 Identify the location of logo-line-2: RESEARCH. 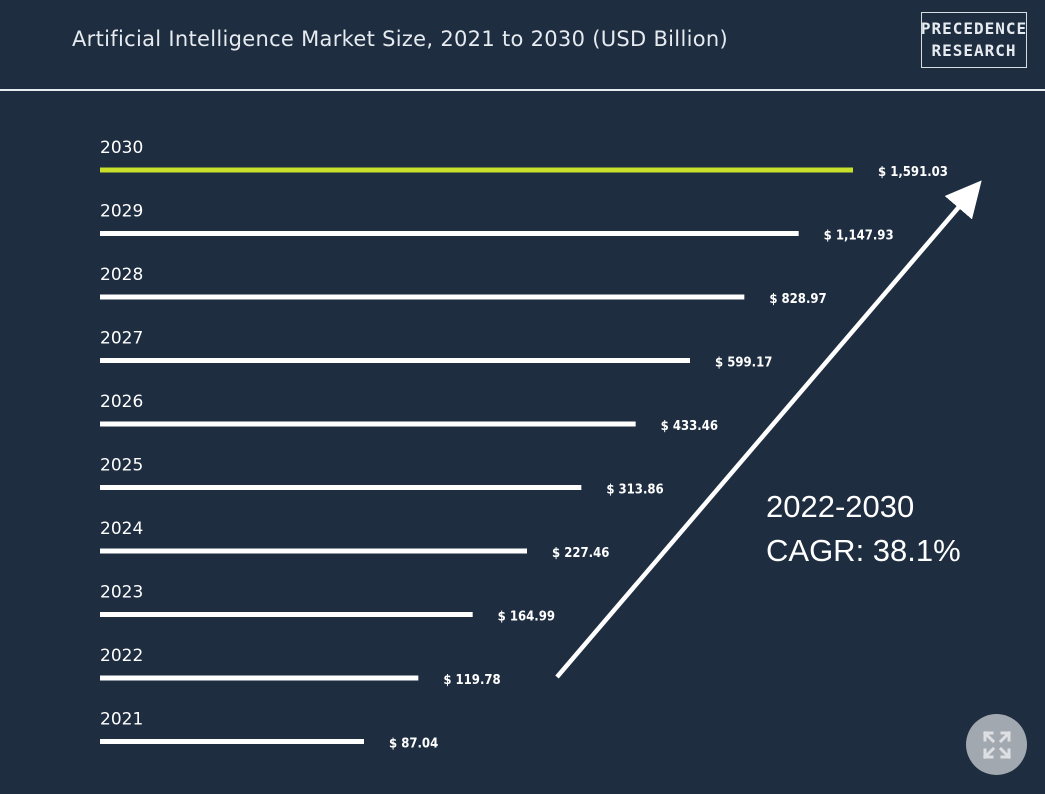
(974, 50).